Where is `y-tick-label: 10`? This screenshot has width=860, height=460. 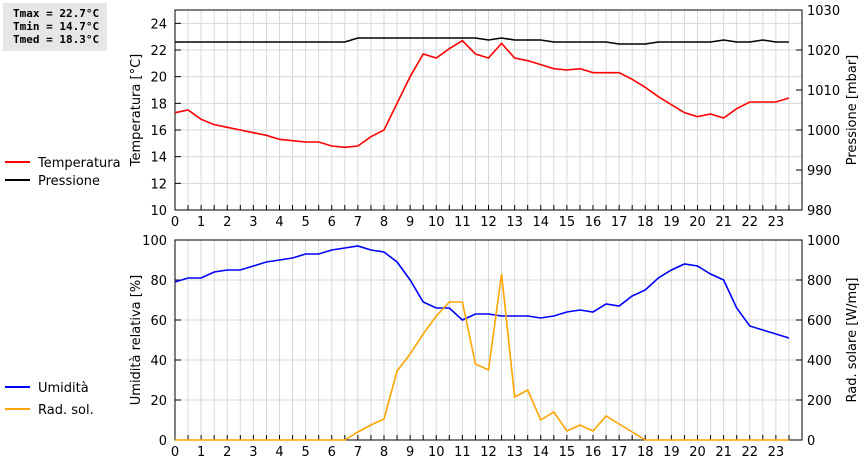
y-tick-label: 10 is located at coordinates (158, 211).